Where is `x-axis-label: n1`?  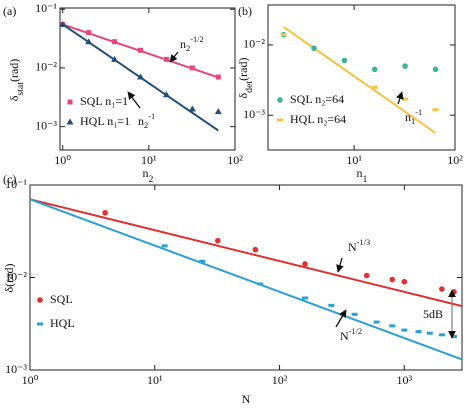 x-axis-label: n1 is located at coordinates (362, 175).